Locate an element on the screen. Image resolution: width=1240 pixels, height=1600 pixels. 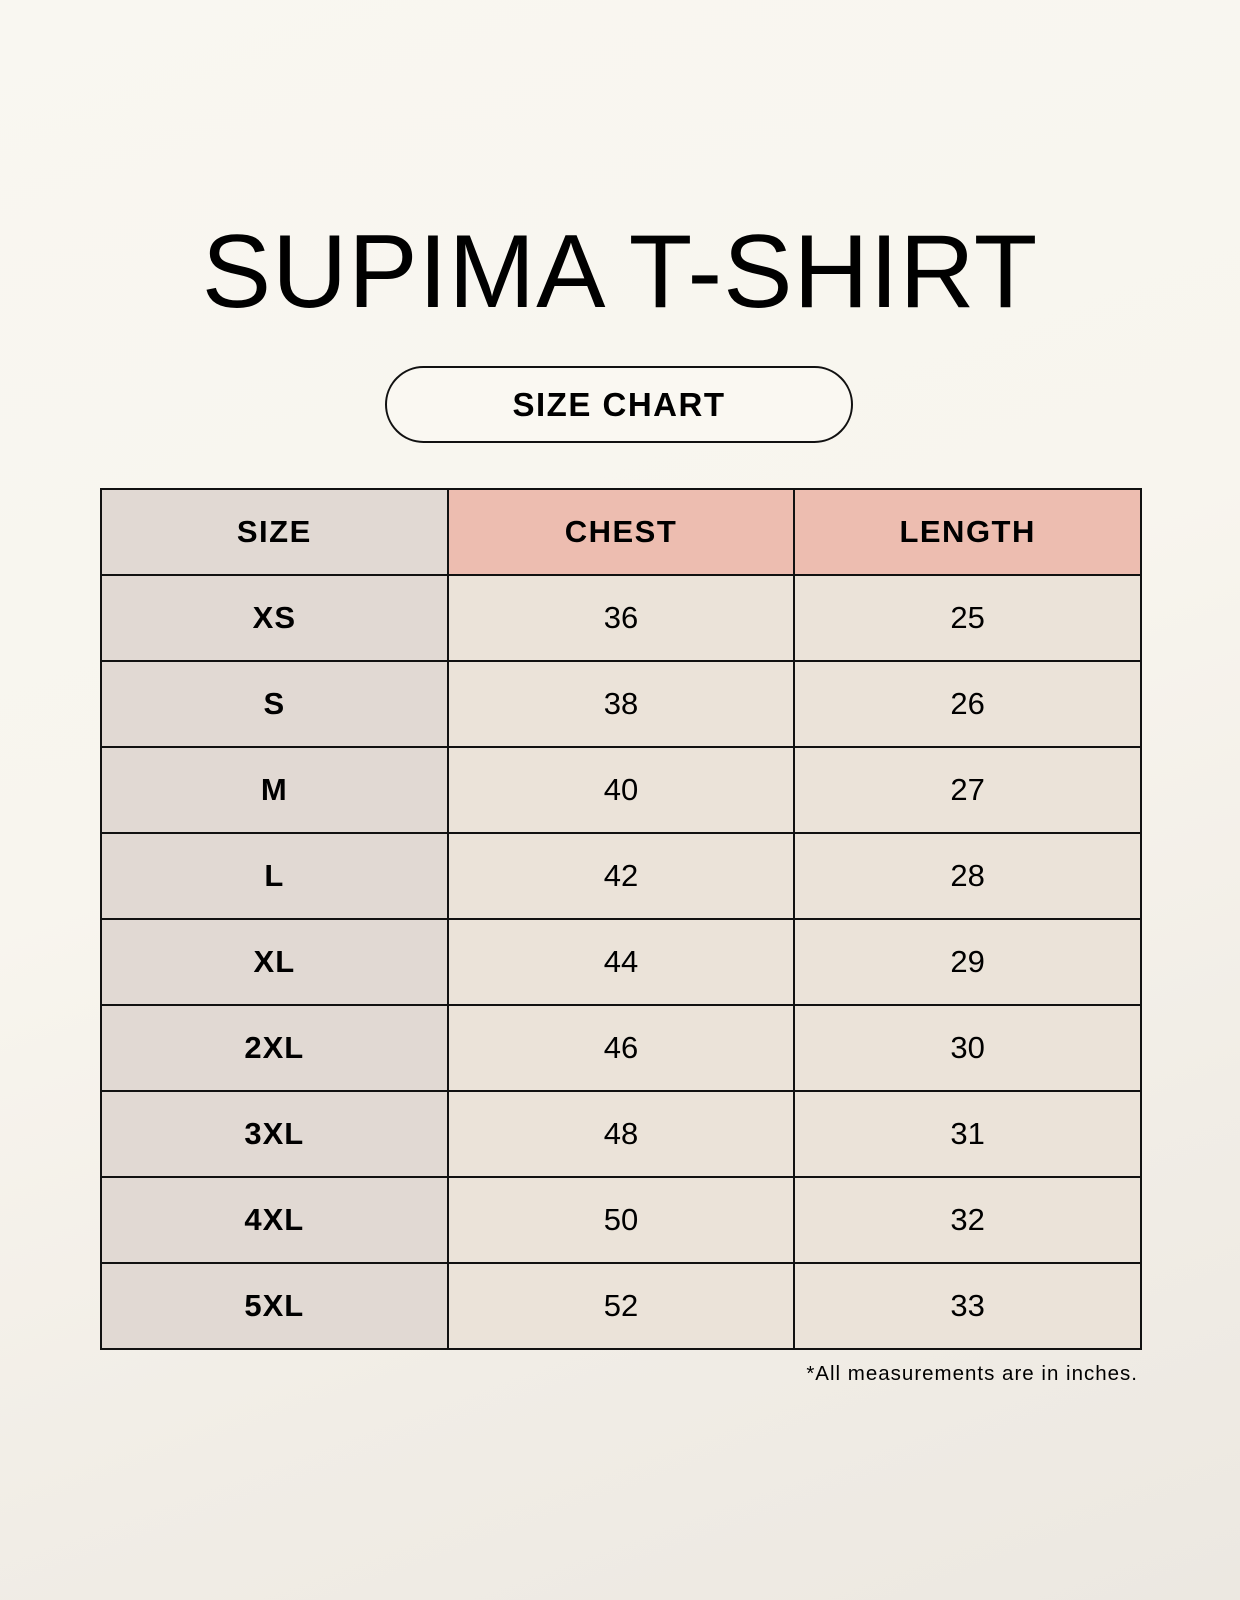
chest-cell: 42 is located at coordinates (621, 876).